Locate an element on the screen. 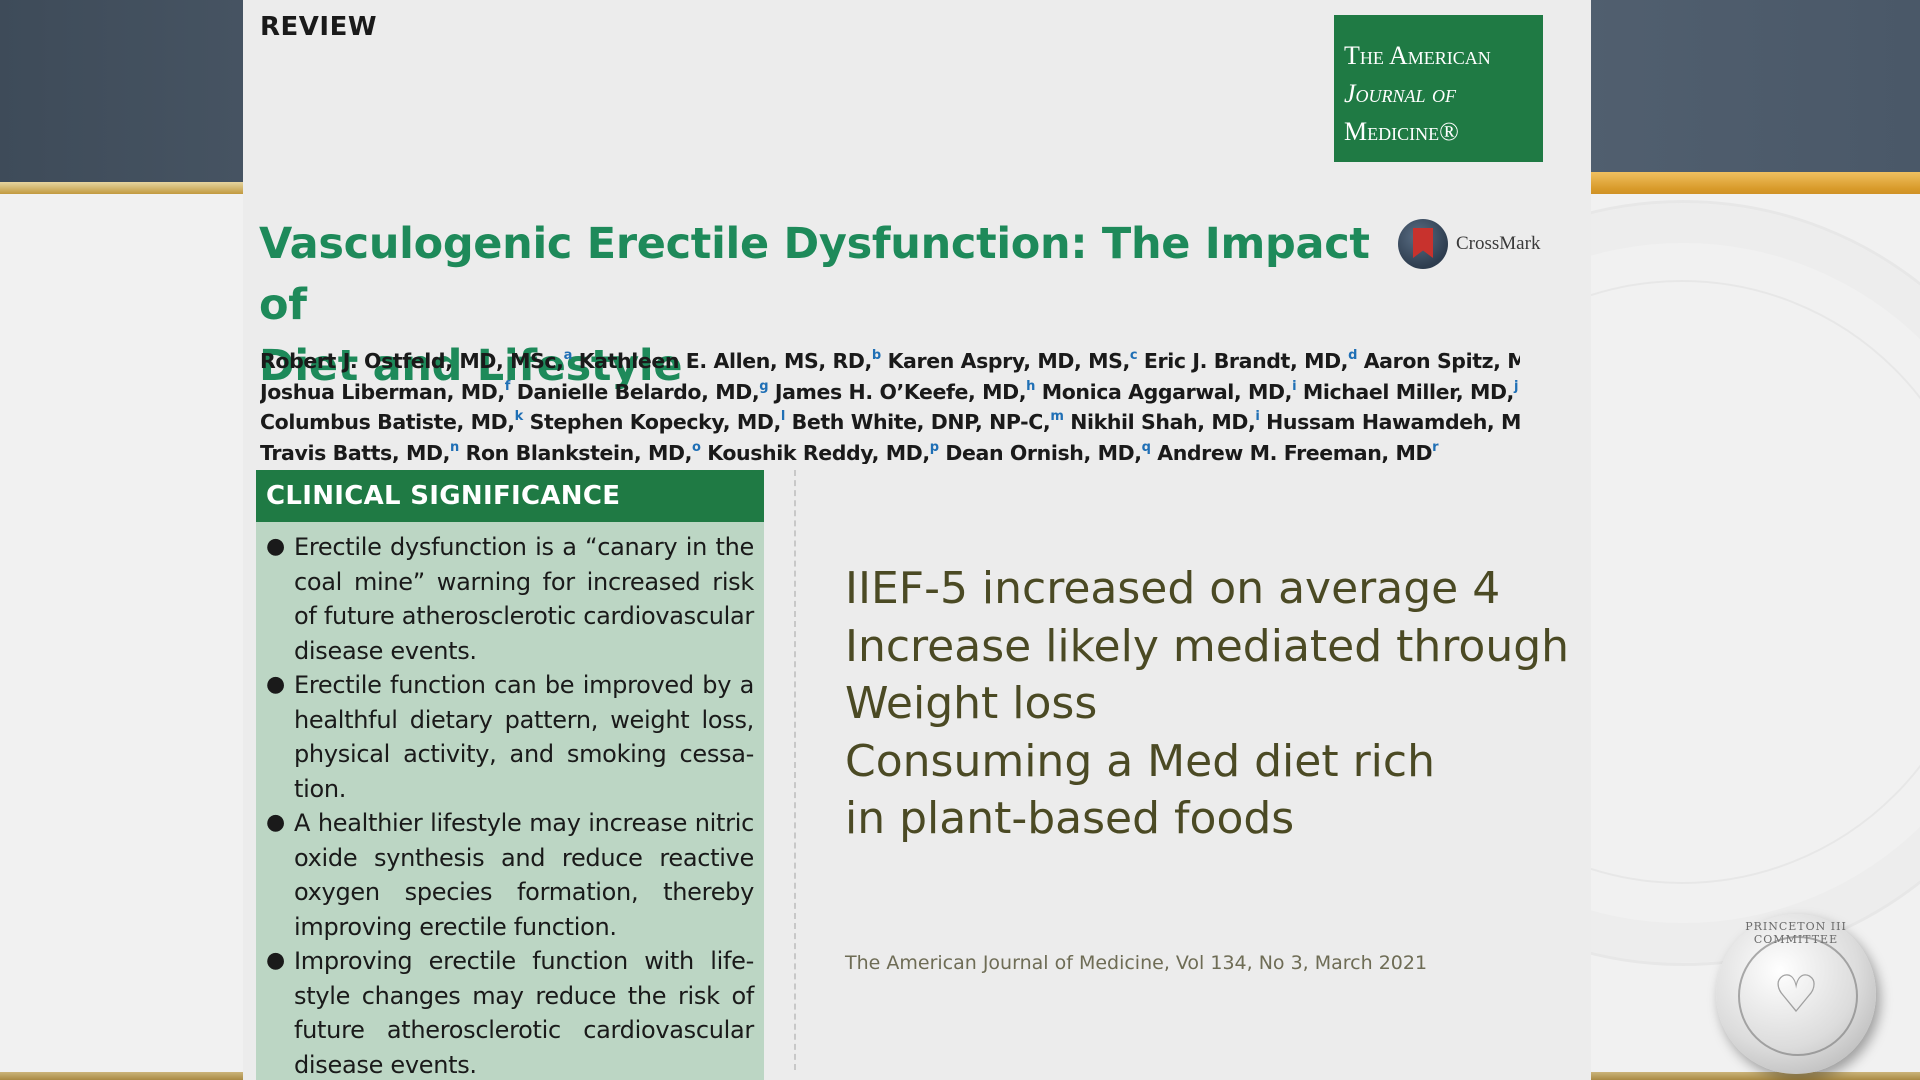  affiliation-marker: d is located at coordinates (1352, 355).